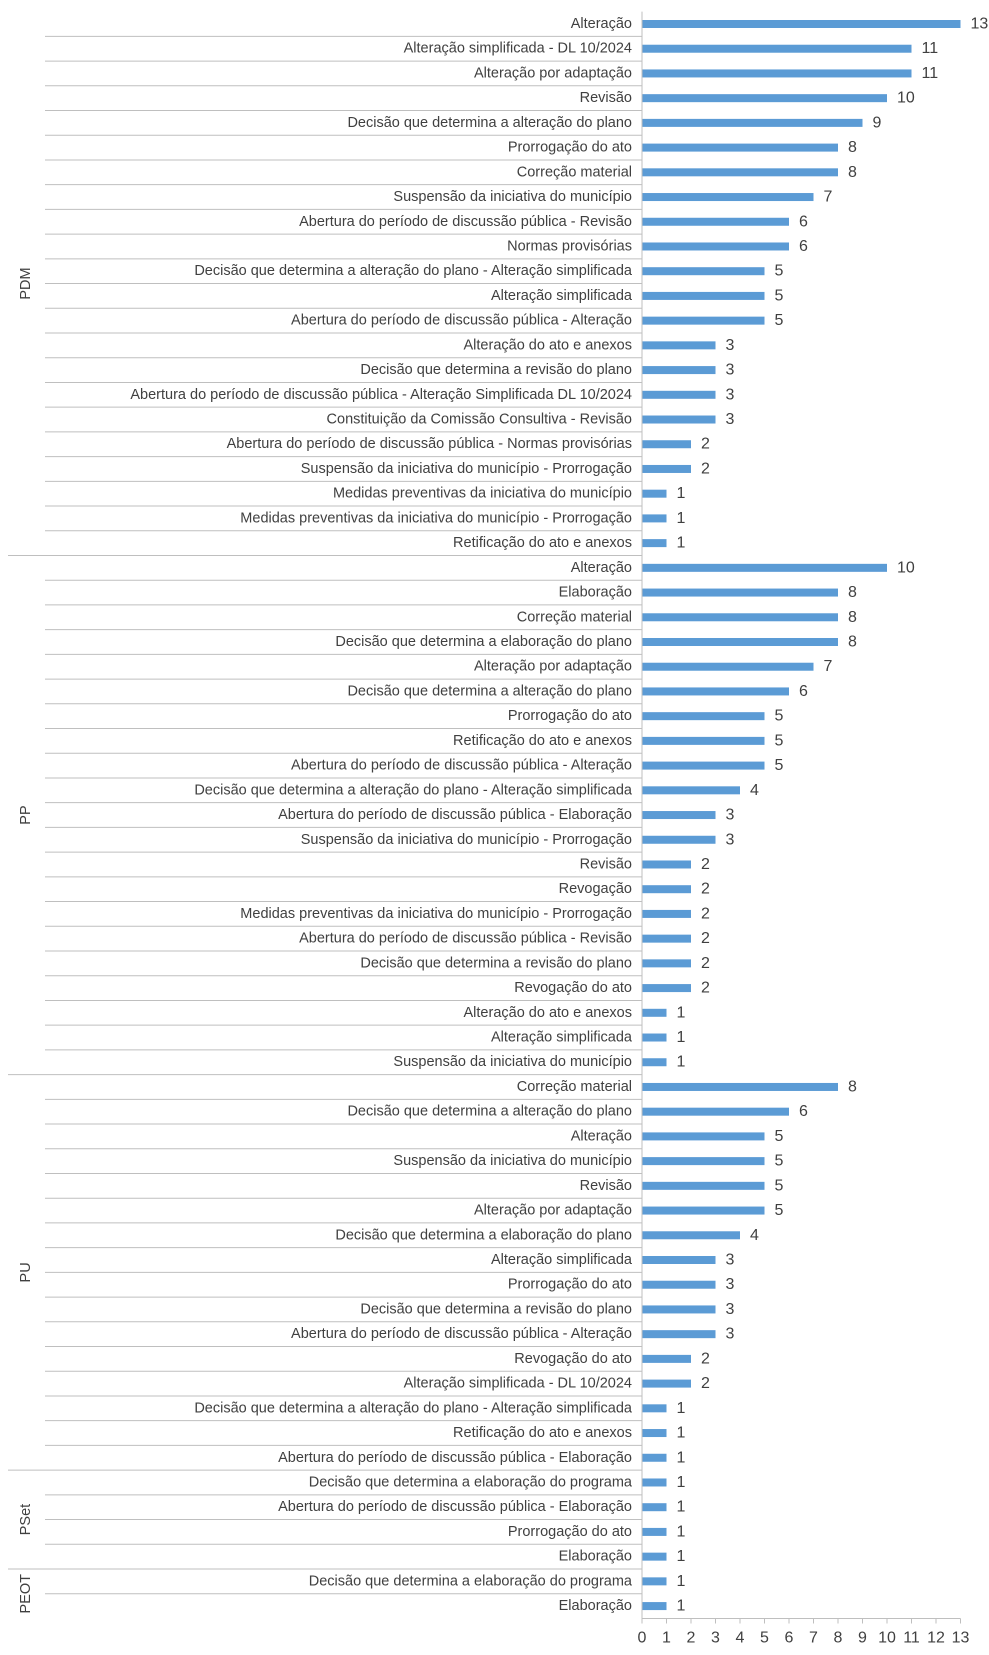 The image size is (989, 1655). What do you see at coordinates (715, 1637) in the screenshot?
I see `x-tick-label: 3` at bounding box center [715, 1637].